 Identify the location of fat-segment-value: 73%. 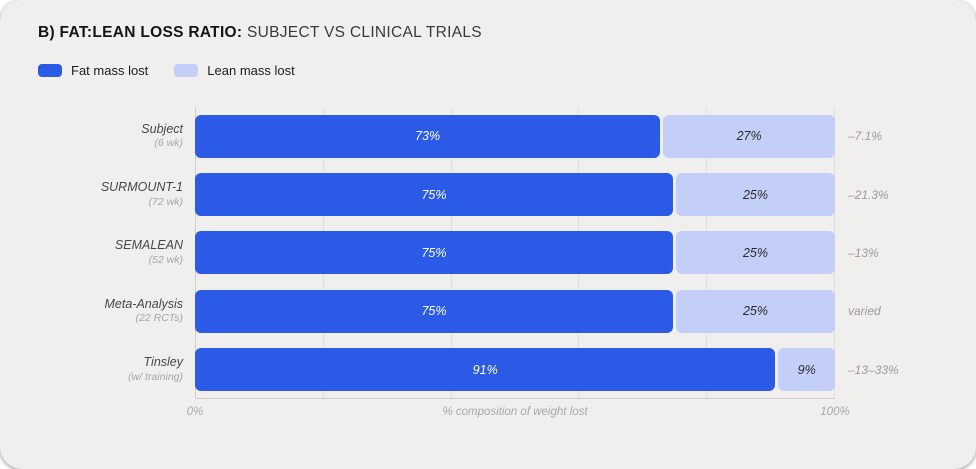
(428, 136).